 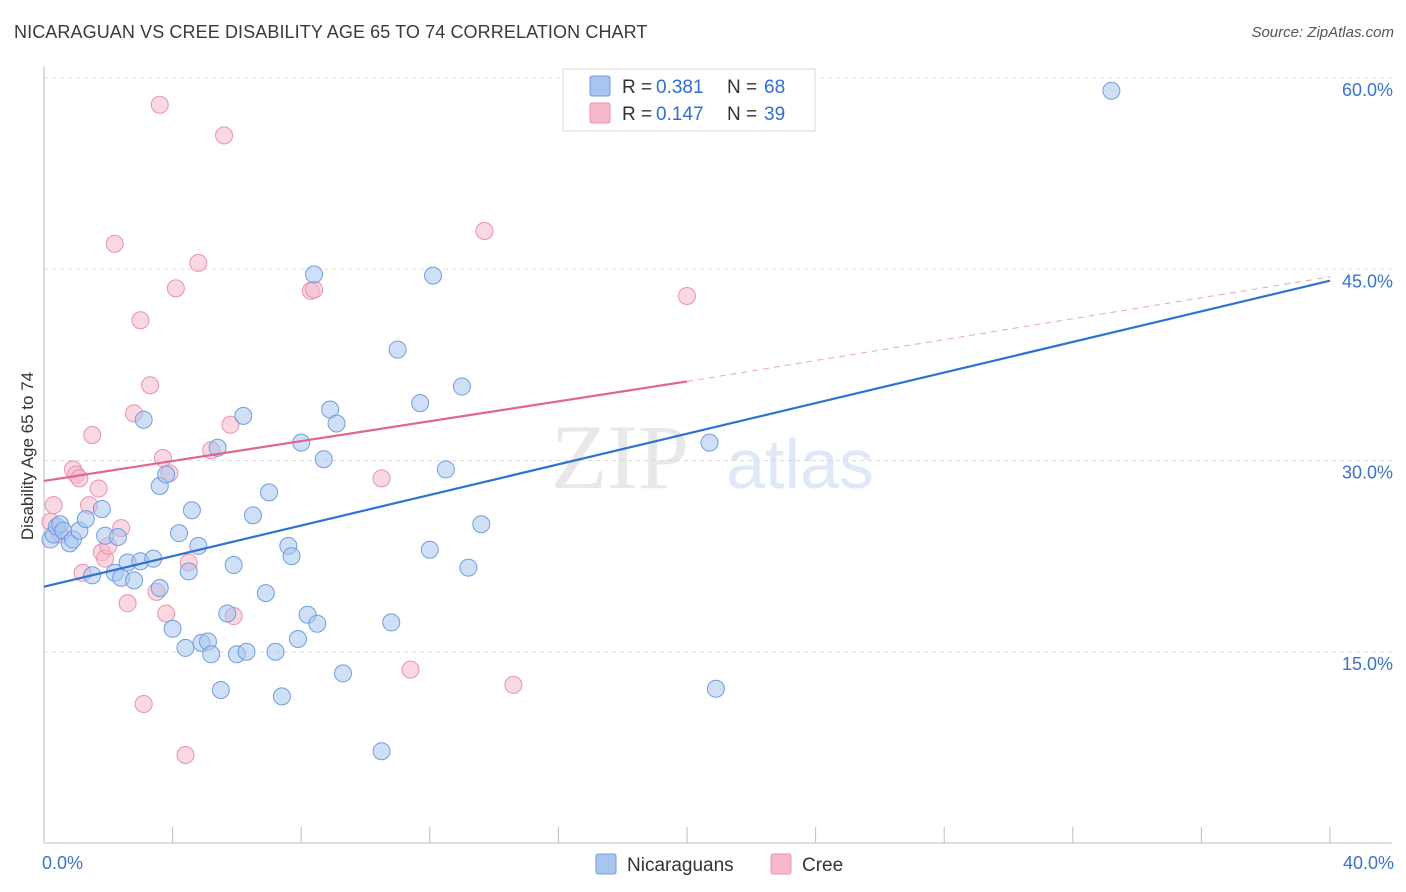 I want to click on legend-n-label-1: N =, so click(x=742, y=87).